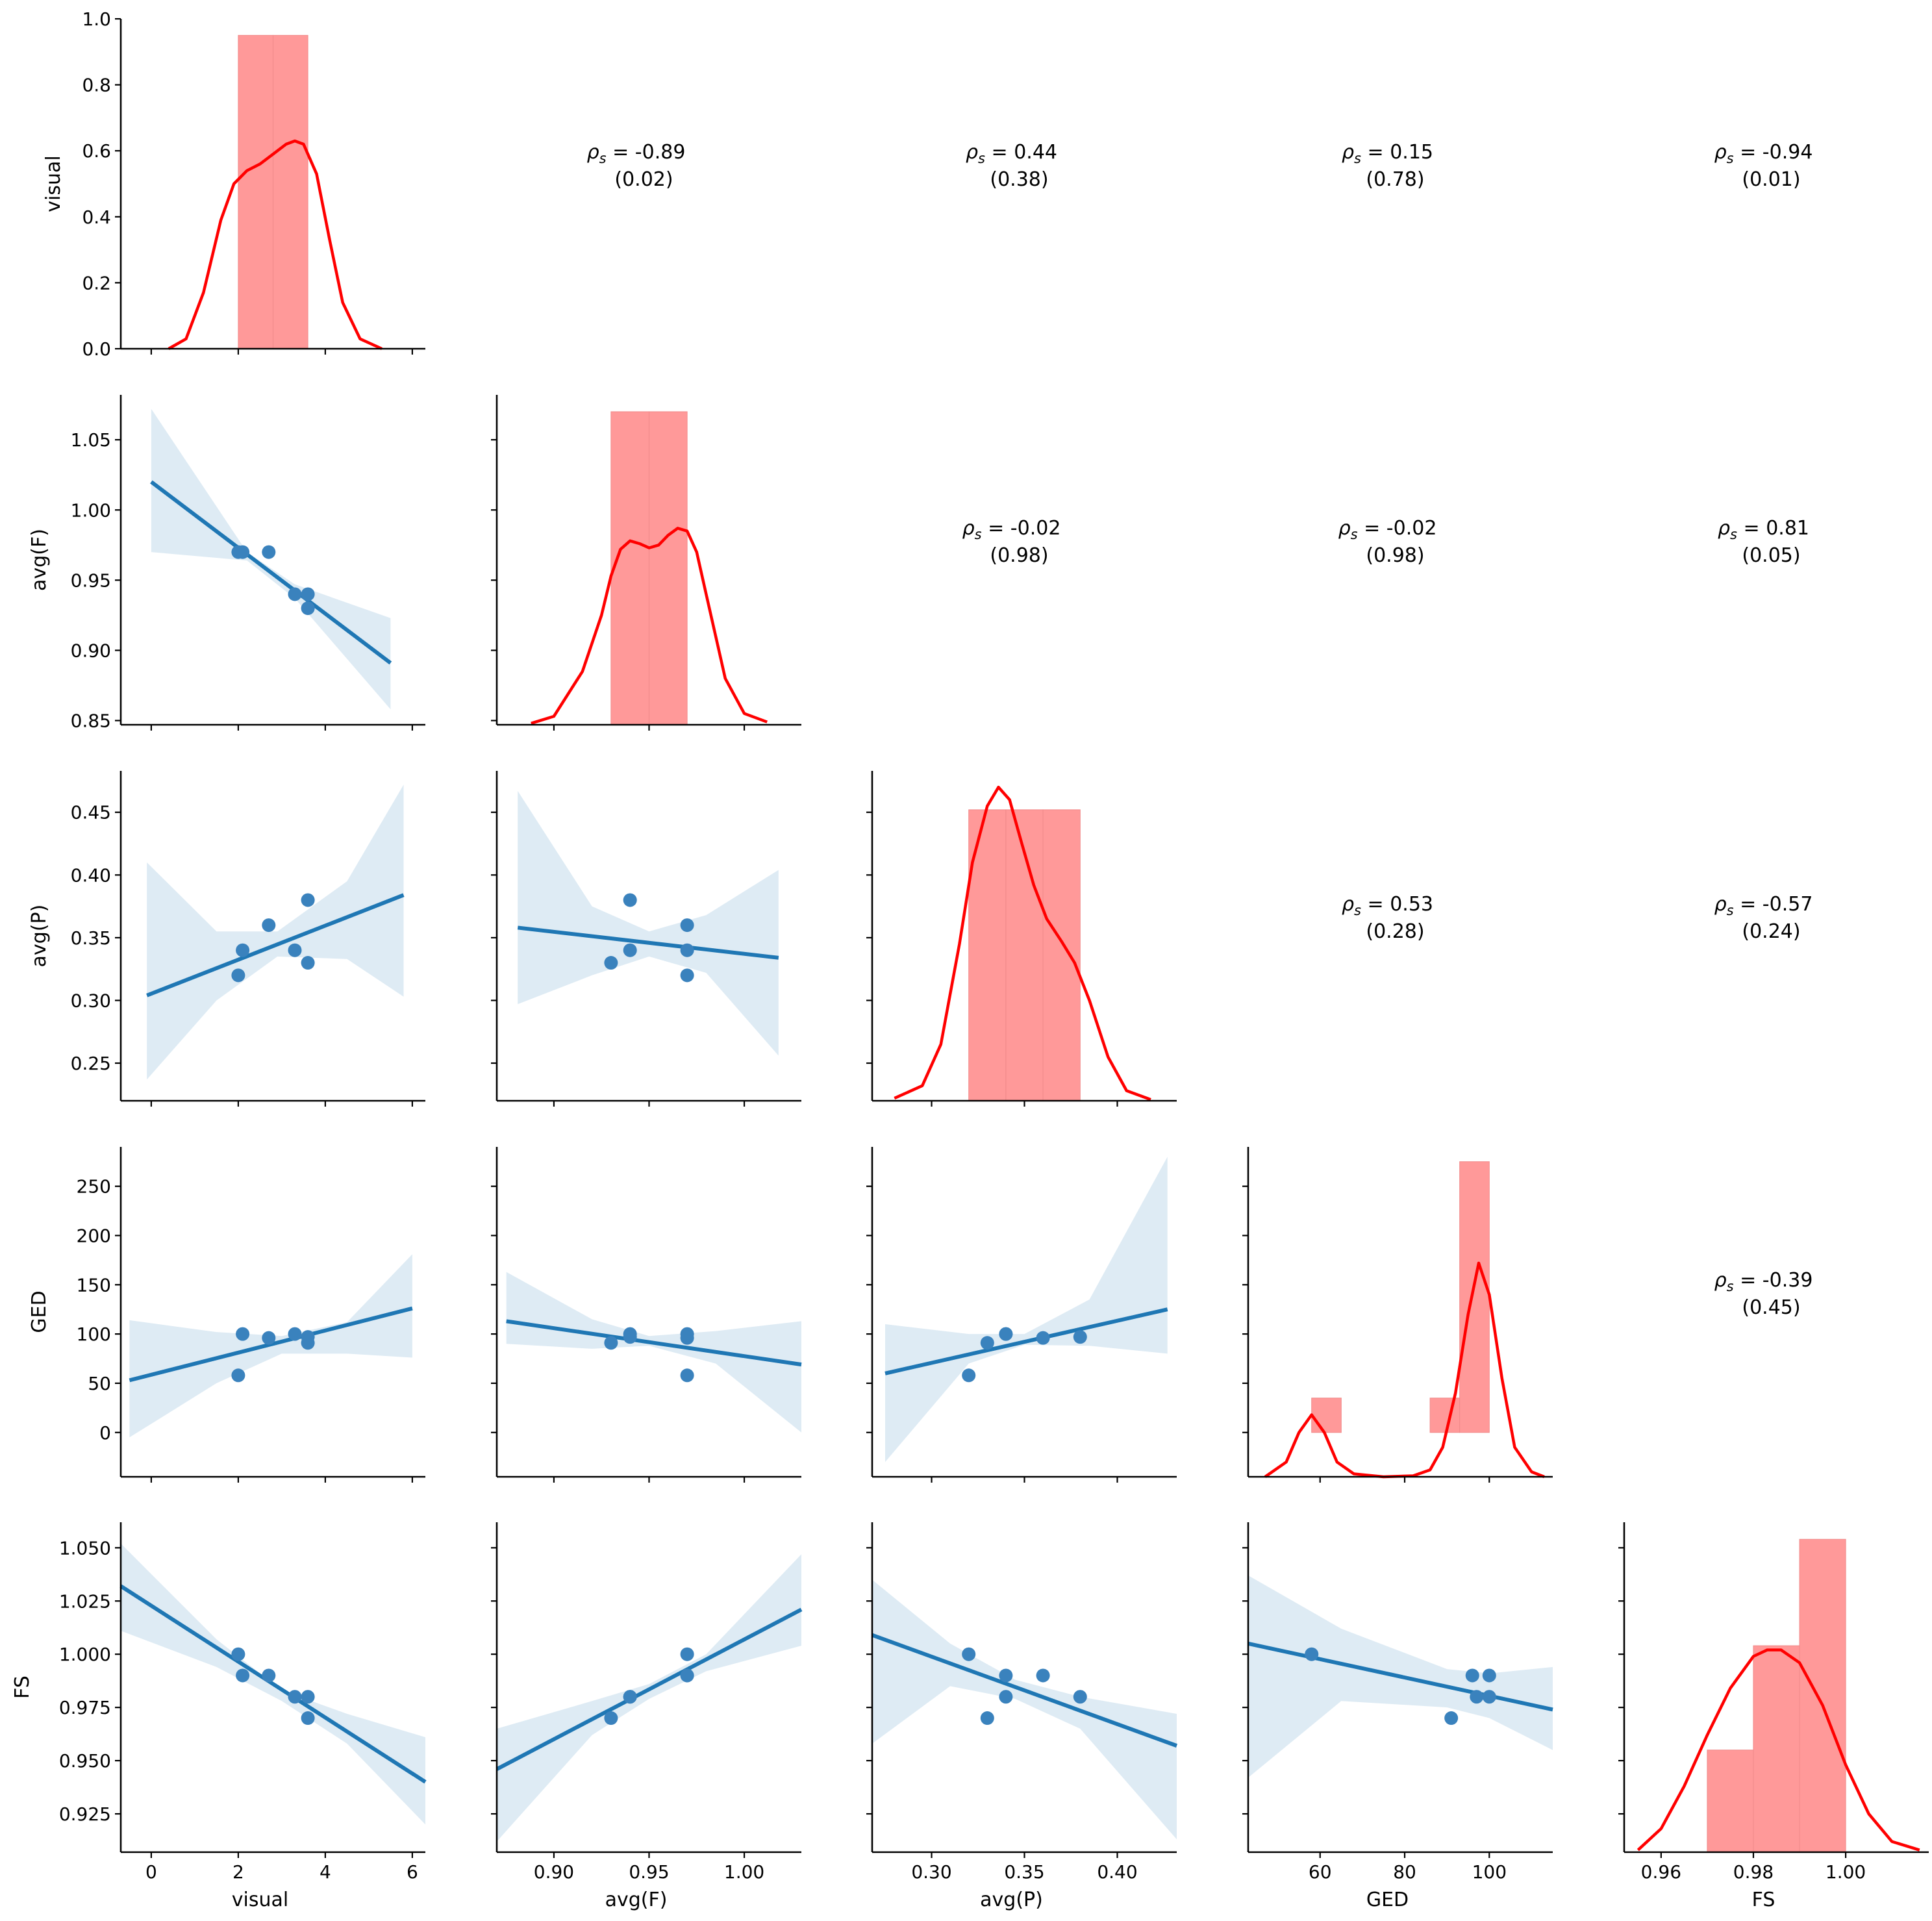  What do you see at coordinates (646, 152) in the screenshot?
I see `rho-value: = -0.89` at bounding box center [646, 152].